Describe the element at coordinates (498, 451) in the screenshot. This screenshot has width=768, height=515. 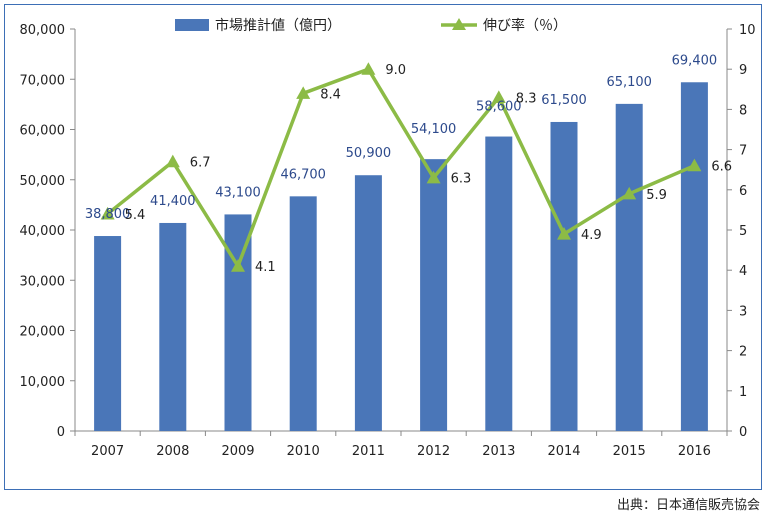
I see `x-tick-label: 2013` at that location.